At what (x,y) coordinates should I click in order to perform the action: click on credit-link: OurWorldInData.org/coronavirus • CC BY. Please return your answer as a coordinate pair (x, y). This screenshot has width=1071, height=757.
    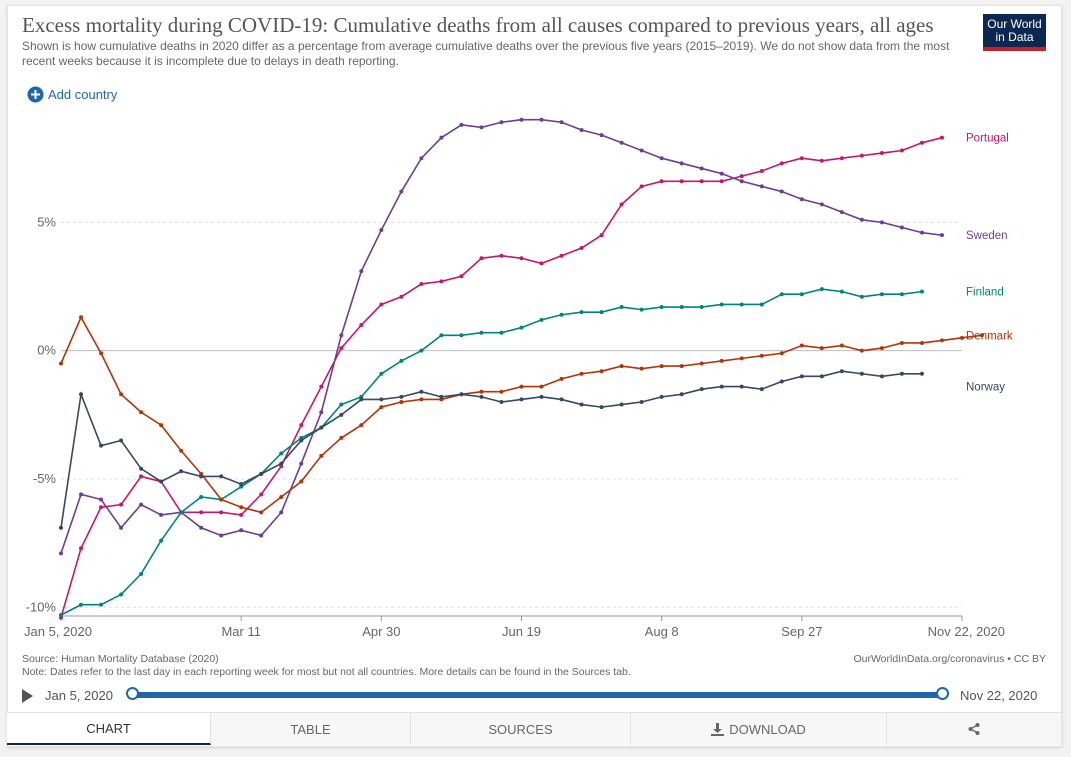
    Looking at the image, I should click on (949, 659).